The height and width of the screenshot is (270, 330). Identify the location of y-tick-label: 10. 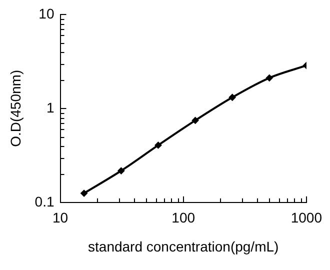
(46, 13).